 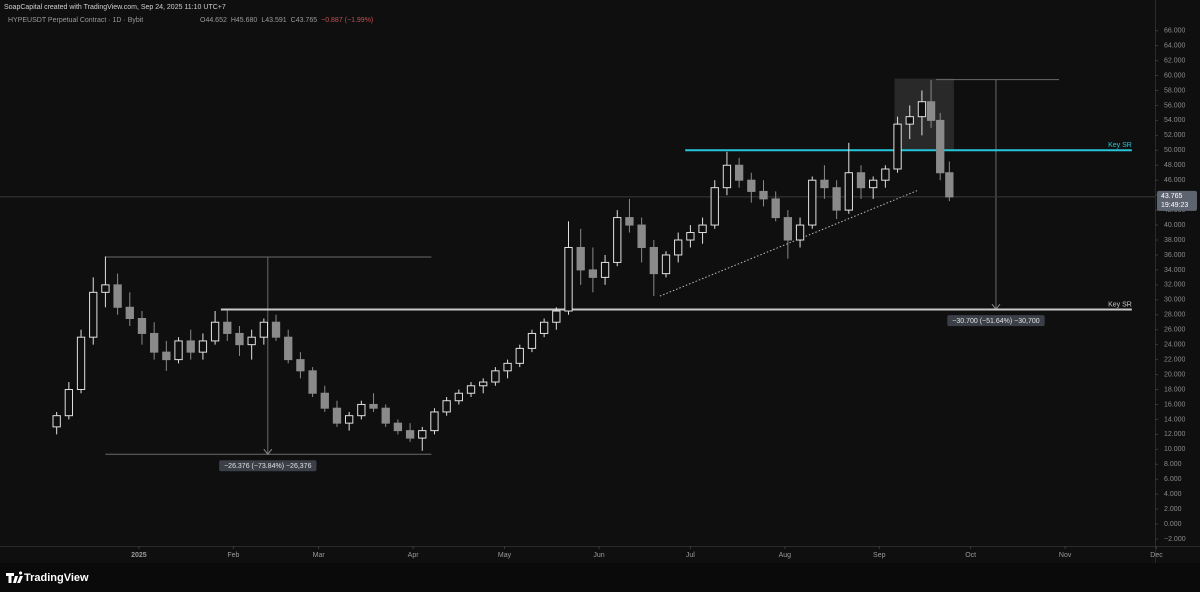 What do you see at coordinates (1173, 479) in the screenshot?
I see `y-tick-label: 6.000` at bounding box center [1173, 479].